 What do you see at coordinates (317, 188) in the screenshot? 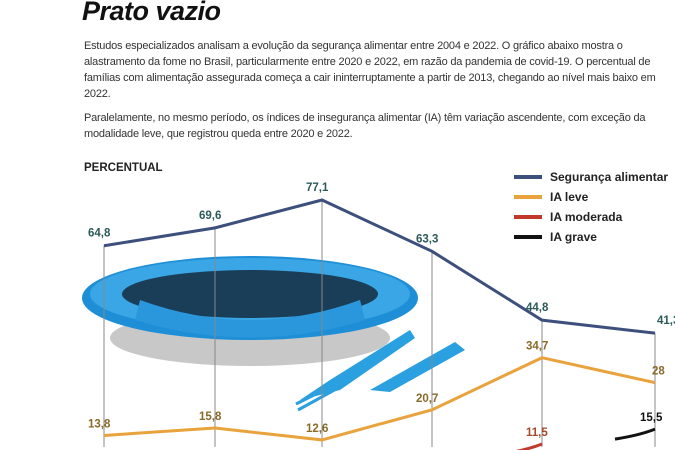
I see `data-label: 77,1` at bounding box center [317, 188].